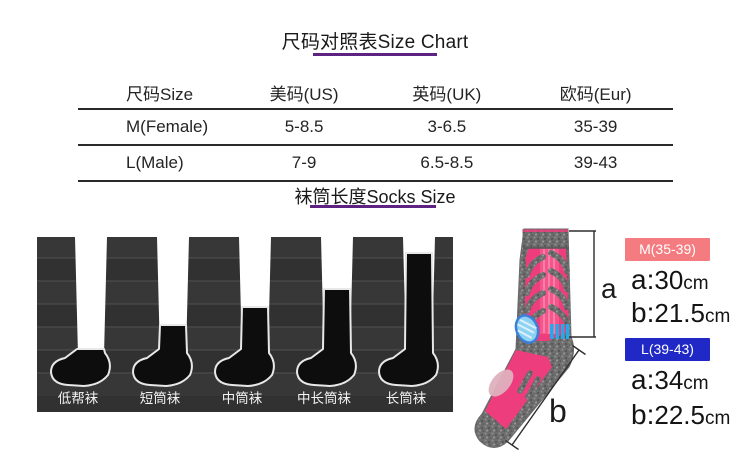 The height and width of the screenshot is (451, 750). I want to click on table-row: L(Male) 7-9 6.5-8.5 39-43, so click(375, 163).